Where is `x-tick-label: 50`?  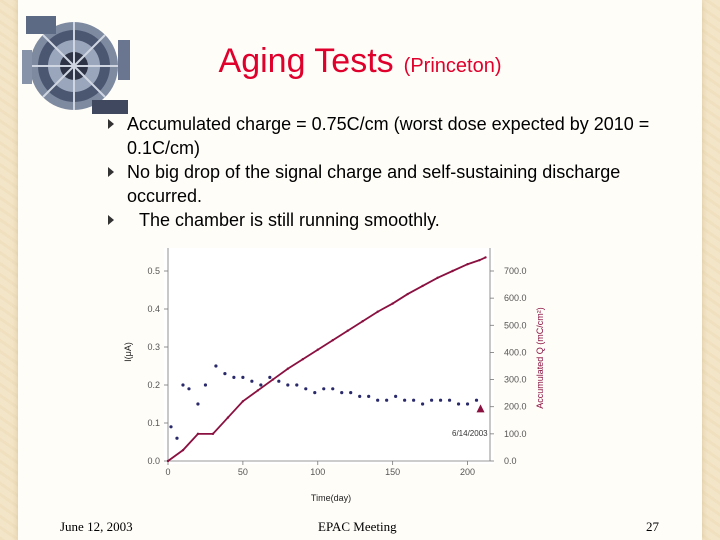 x-tick-label: 50 is located at coordinates (243, 472).